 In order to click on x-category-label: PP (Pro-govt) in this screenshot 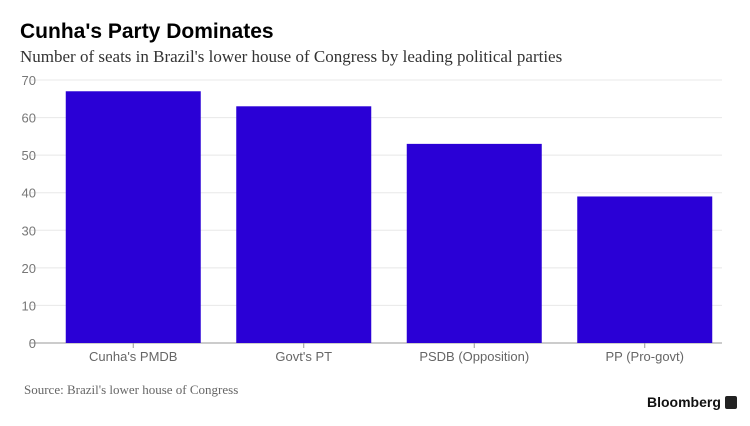, I will do `click(644, 356)`.